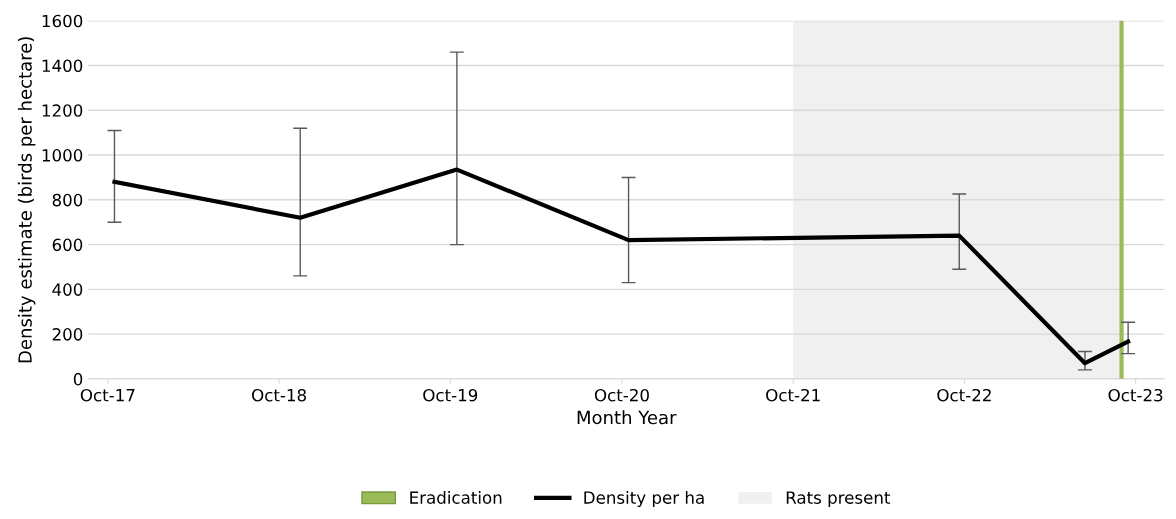 This screenshot has height=519, width=1176. Describe the element at coordinates (279, 395) in the screenshot. I see `x-tick-label: Oct-18` at that location.